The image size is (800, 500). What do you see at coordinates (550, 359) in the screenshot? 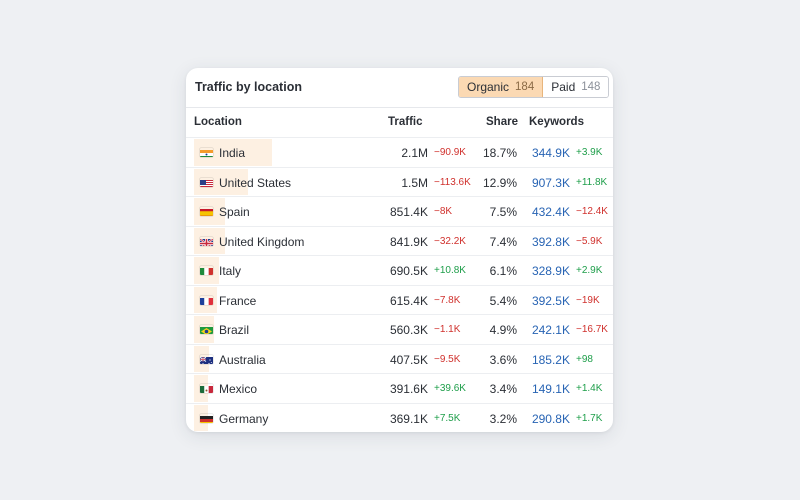
I see `keywords-link: 185.2K` at bounding box center [550, 359].